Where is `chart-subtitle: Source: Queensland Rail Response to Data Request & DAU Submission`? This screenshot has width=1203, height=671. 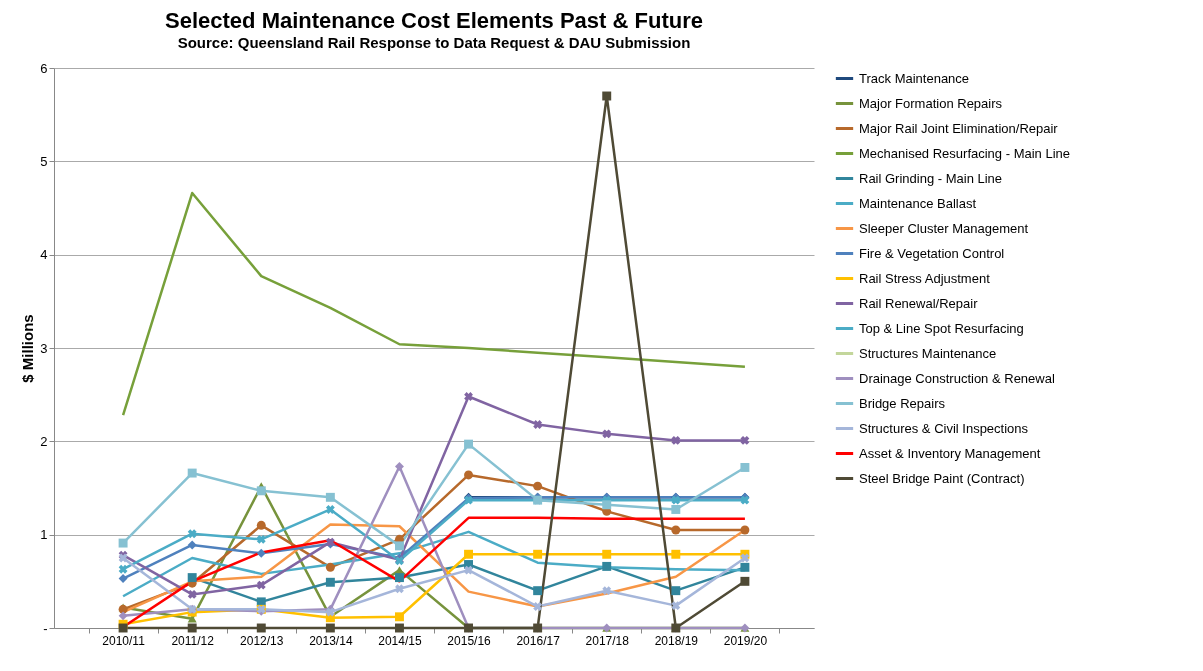
chart-subtitle: Source: Queensland Rail Response to Data Request & DAU Submission is located at coordinates (434, 42).